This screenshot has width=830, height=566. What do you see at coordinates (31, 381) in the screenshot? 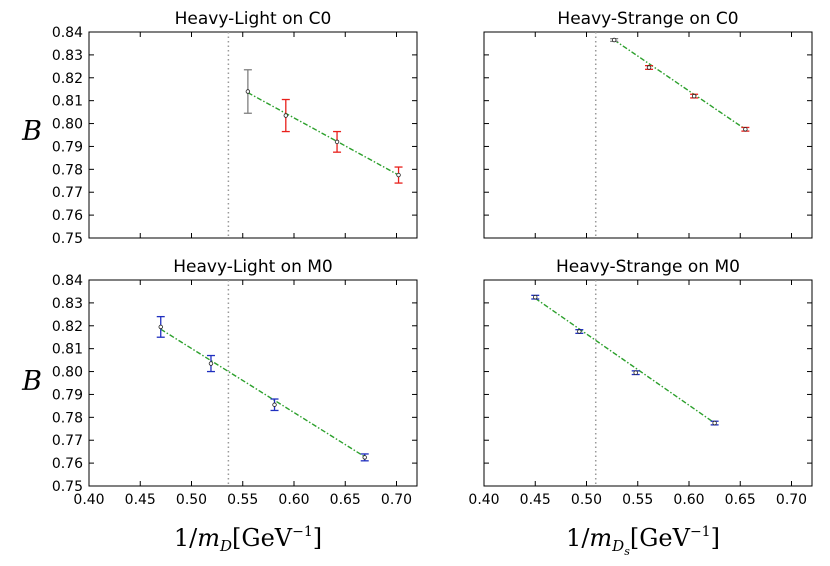
I see `y-axis-label-bottom: B` at bounding box center [31, 381].